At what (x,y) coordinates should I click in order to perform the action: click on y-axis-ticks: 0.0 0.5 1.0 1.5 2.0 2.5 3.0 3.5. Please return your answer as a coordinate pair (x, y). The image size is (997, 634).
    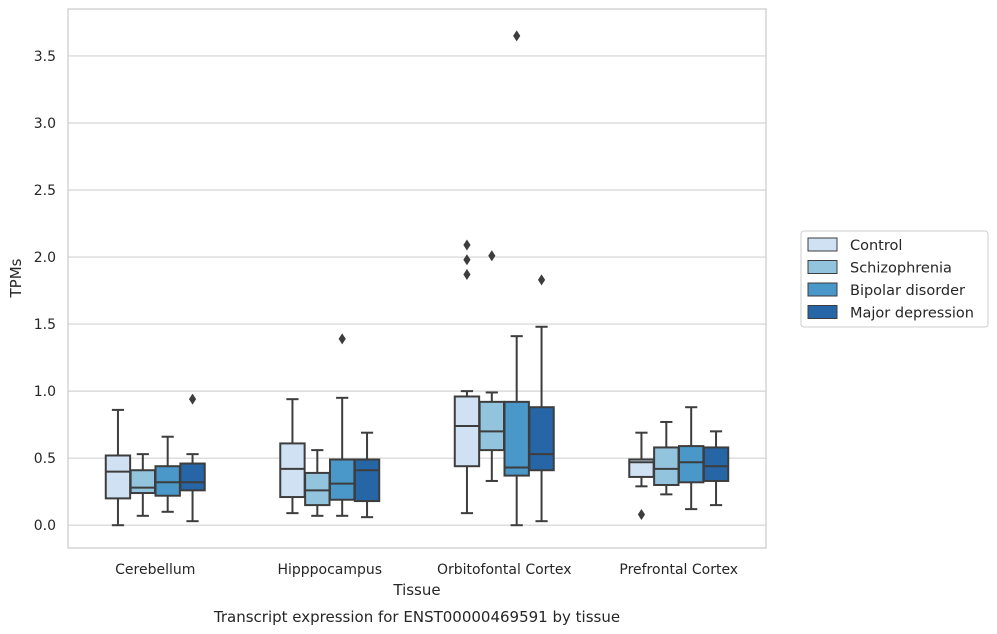
    Looking at the image, I should click on (45, 291).